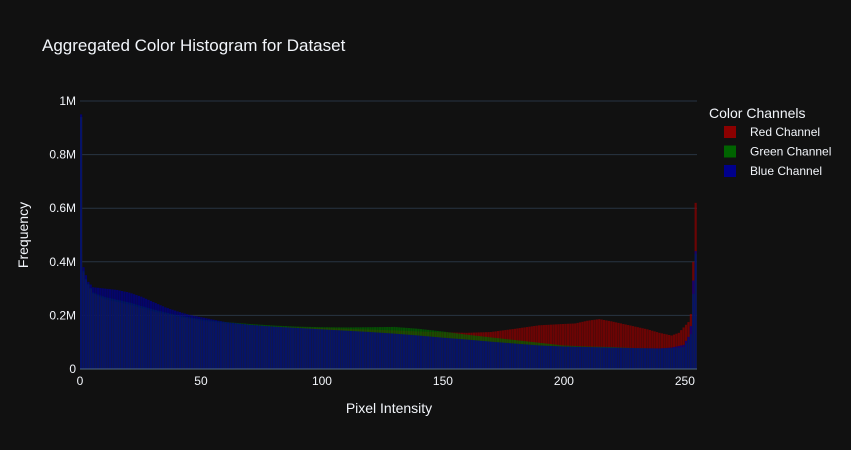 The height and width of the screenshot is (450, 851). Describe the element at coordinates (773, 171) in the screenshot. I see `legend-item-blue-channel: Blue Channel` at that location.